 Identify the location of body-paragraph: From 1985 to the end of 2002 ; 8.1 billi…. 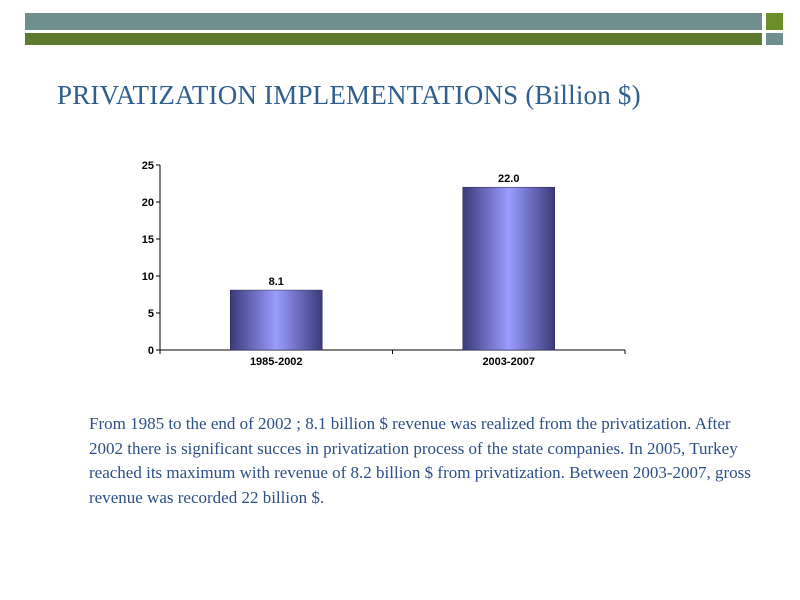
(420, 460).